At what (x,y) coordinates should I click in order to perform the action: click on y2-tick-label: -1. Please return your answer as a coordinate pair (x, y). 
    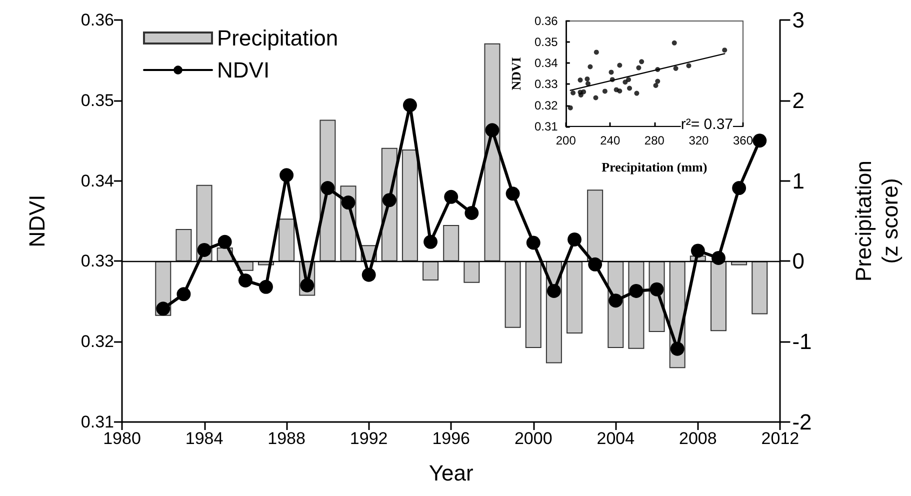
    Looking at the image, I should click on (802, 341).